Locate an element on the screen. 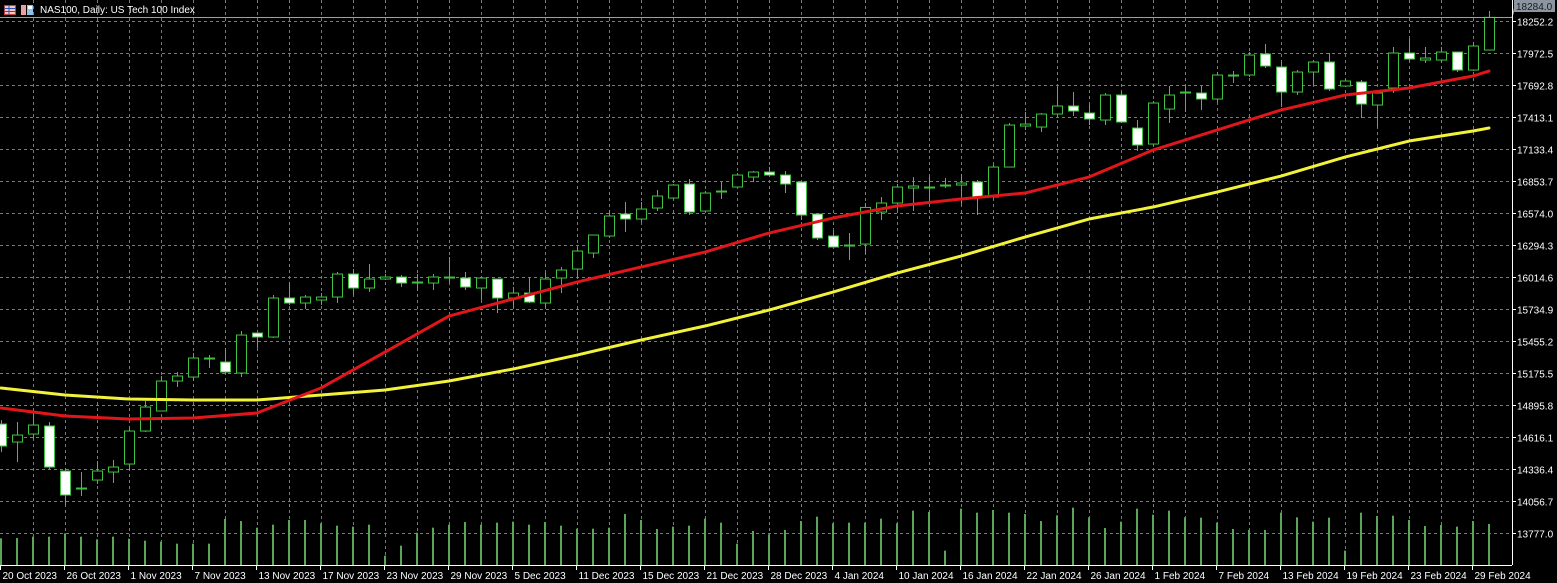 The height and width of the screenshot is (583, 1557). table-grid-icon is located at coordinates (10, 10).